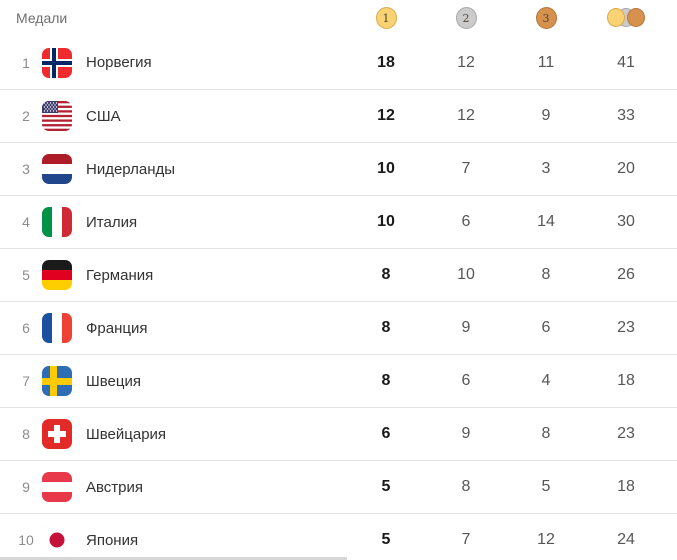 This screenshot has height=560, width=677. What do you see at coordinates (26, 169) in the screenshot?
I see `country-rank: 3` at bounding box center [26, 169].